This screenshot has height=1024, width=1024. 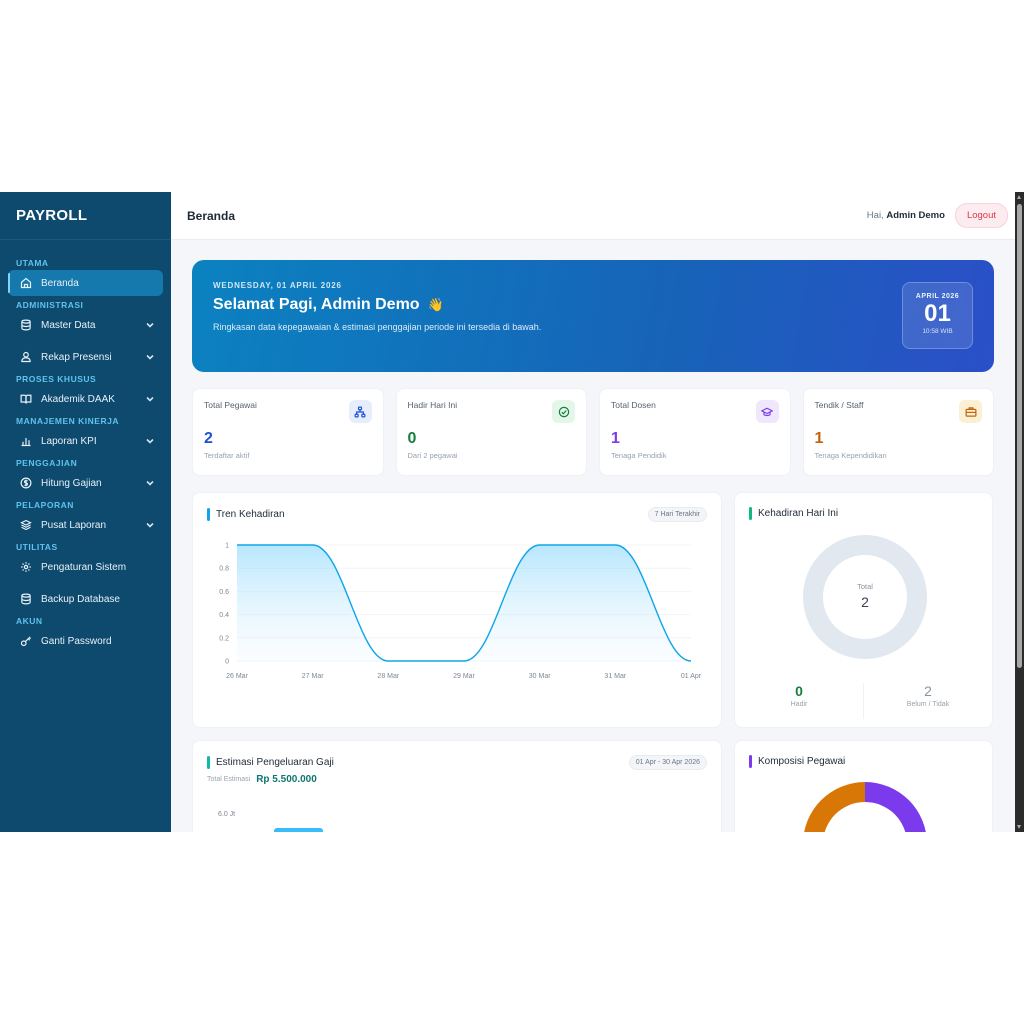 I want to click on trend-accent-bar, so click(x=208, y=514).